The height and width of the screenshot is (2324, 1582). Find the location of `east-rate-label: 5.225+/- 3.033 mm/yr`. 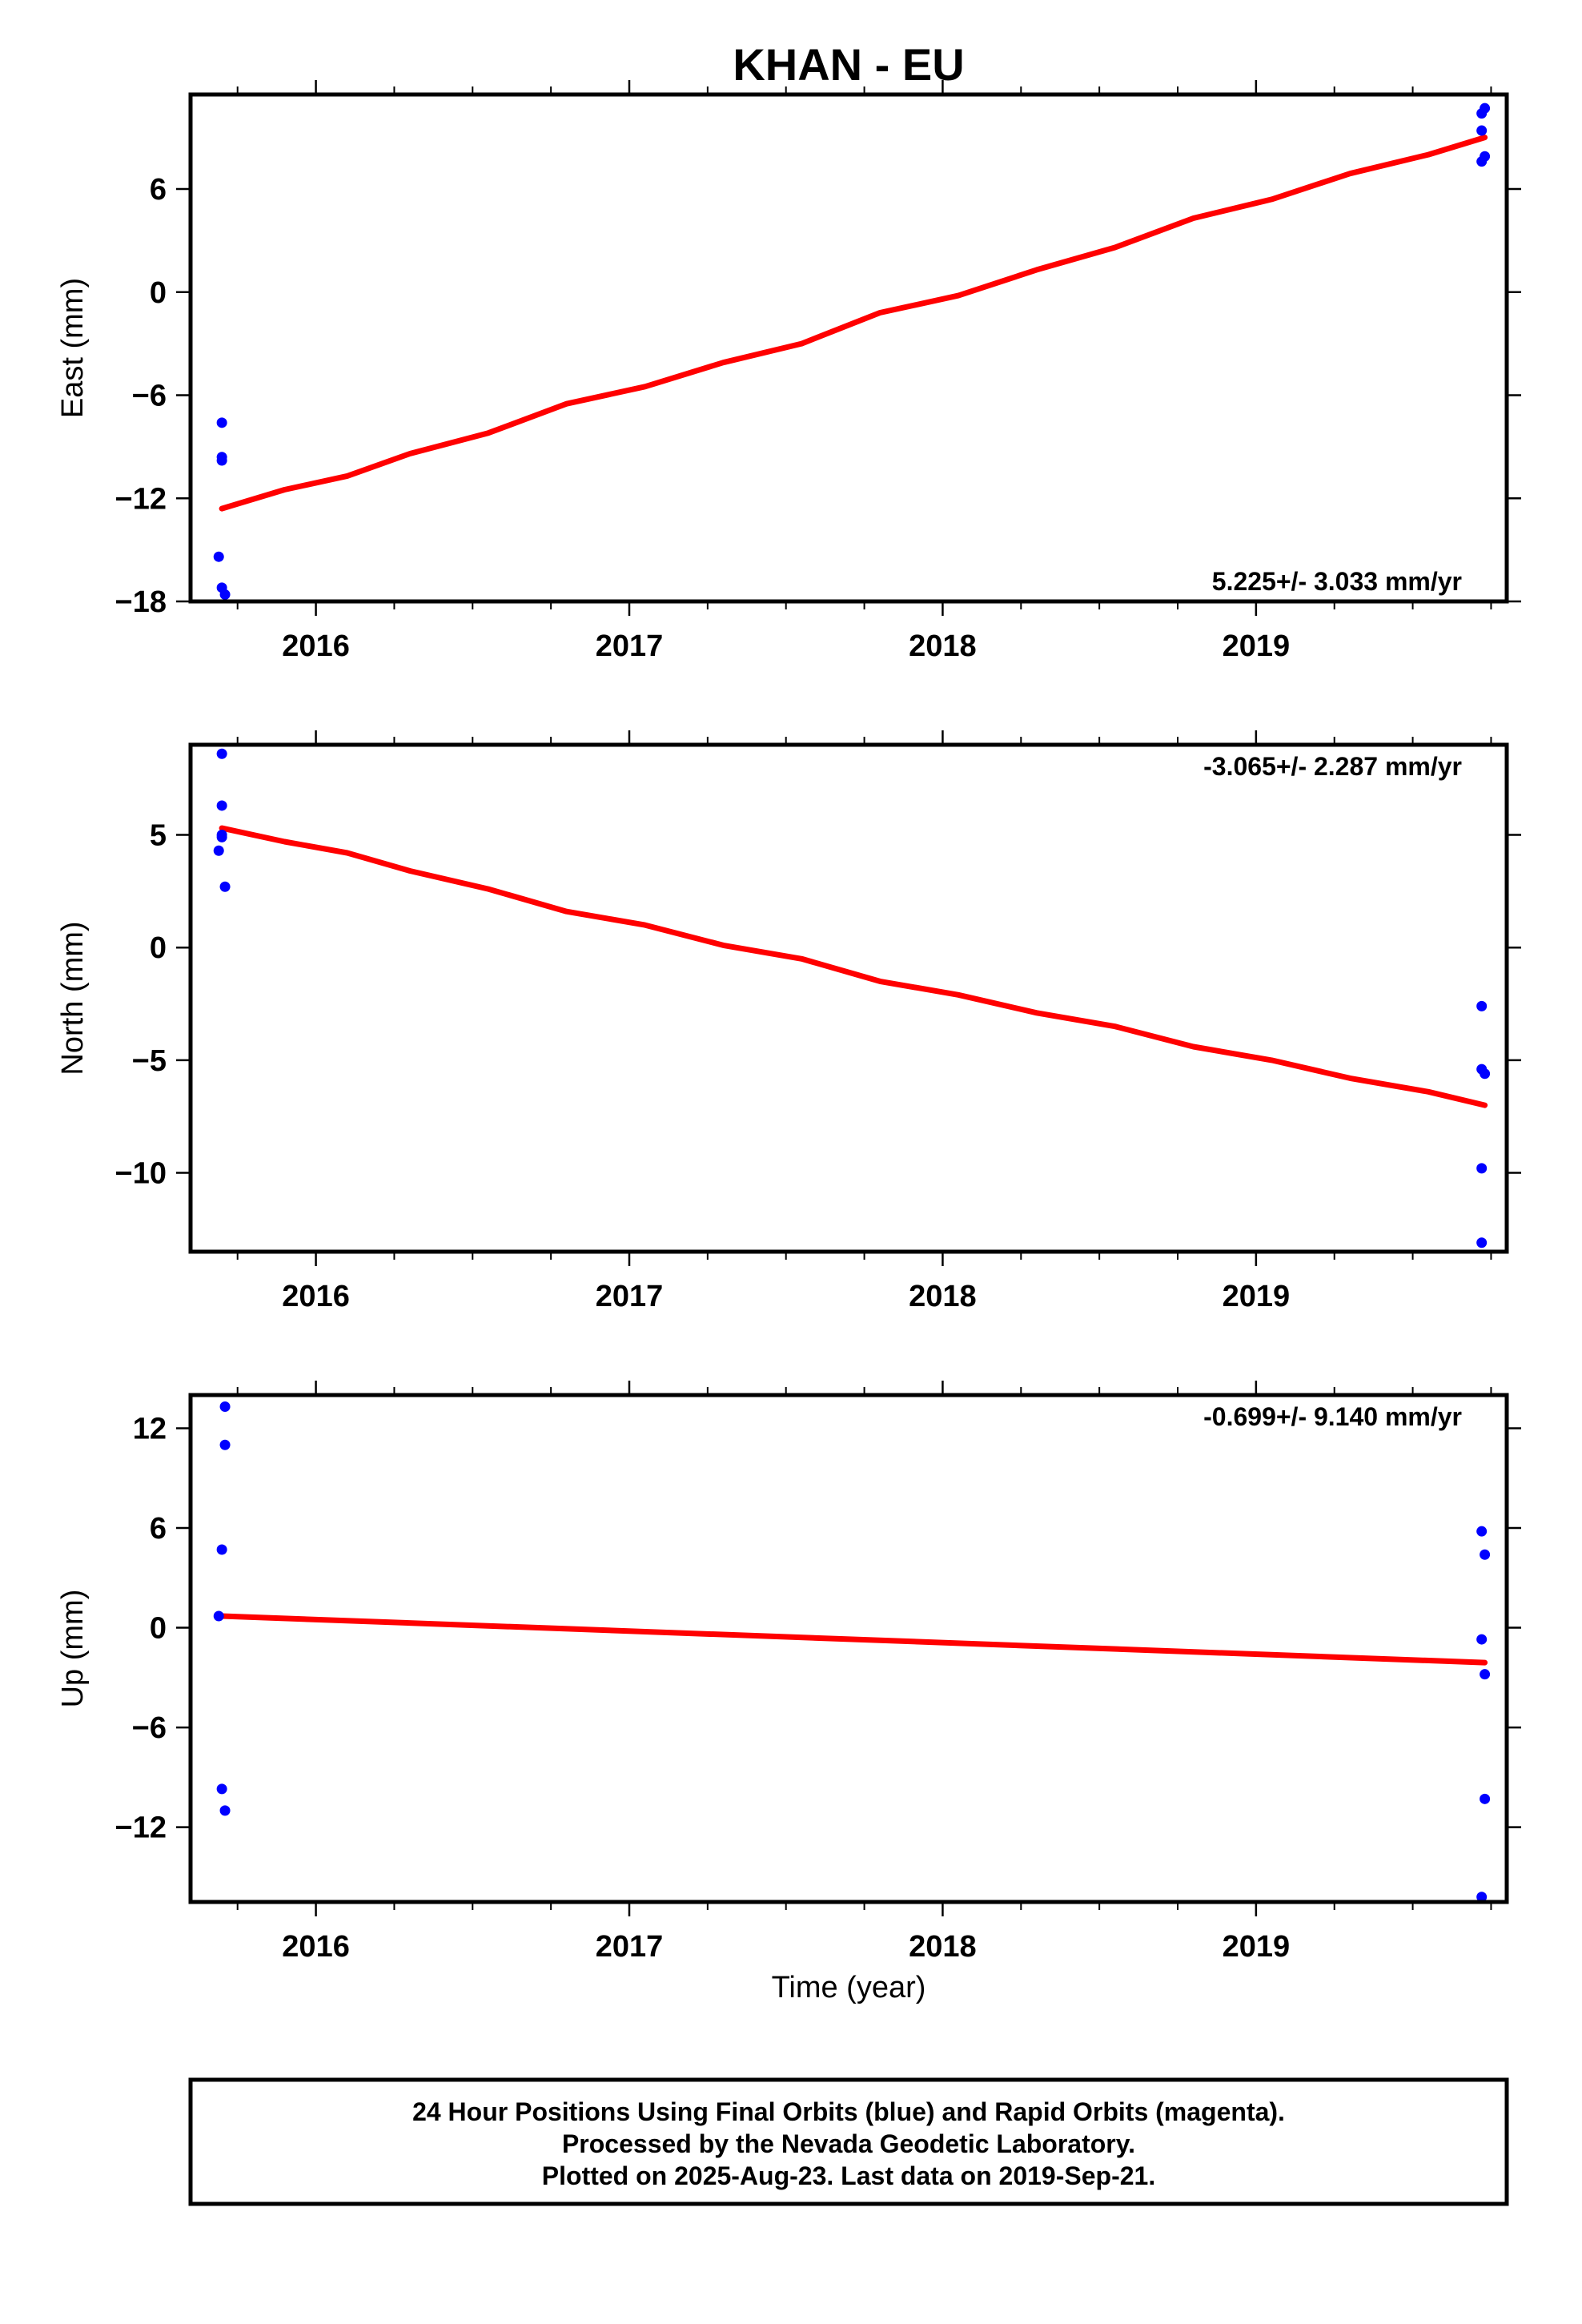

east-rate-label: 5.225+/- 3.033 mm/yr is located at coordinates (1337, 581).